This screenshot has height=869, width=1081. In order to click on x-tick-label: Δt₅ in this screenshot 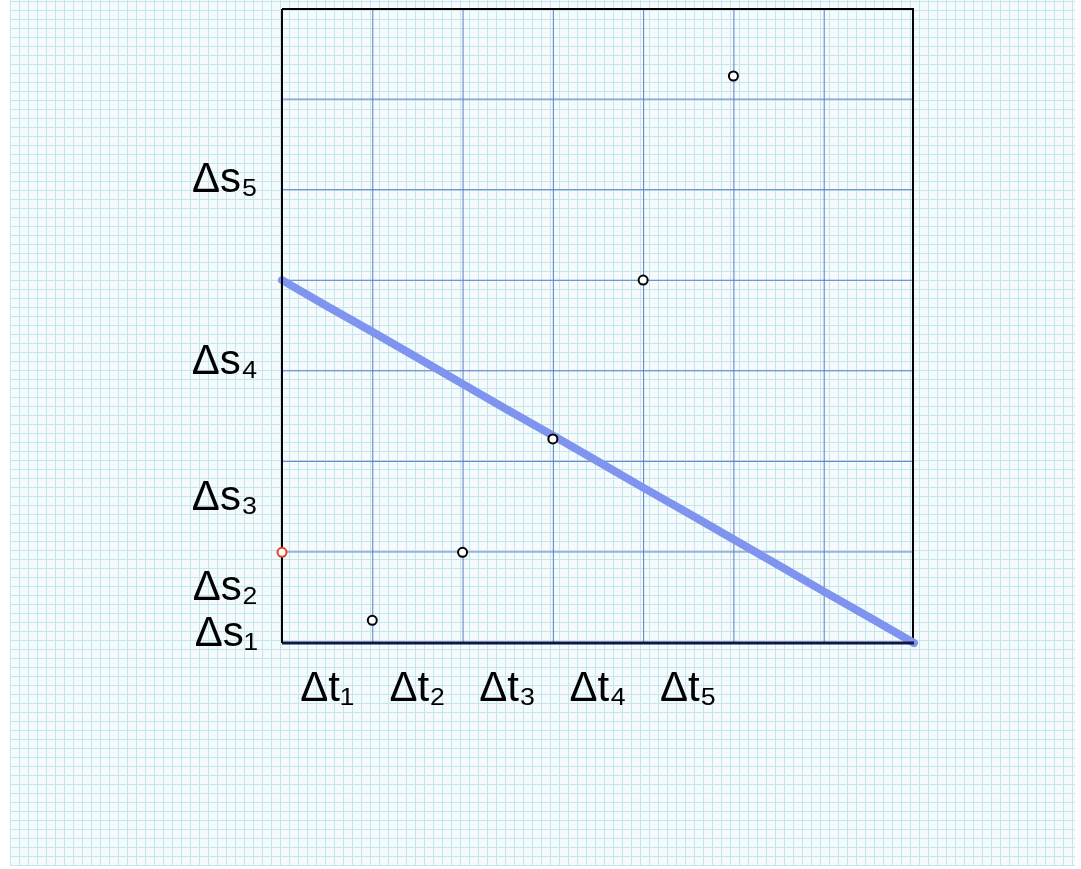, I will do `click(688, 686)`.